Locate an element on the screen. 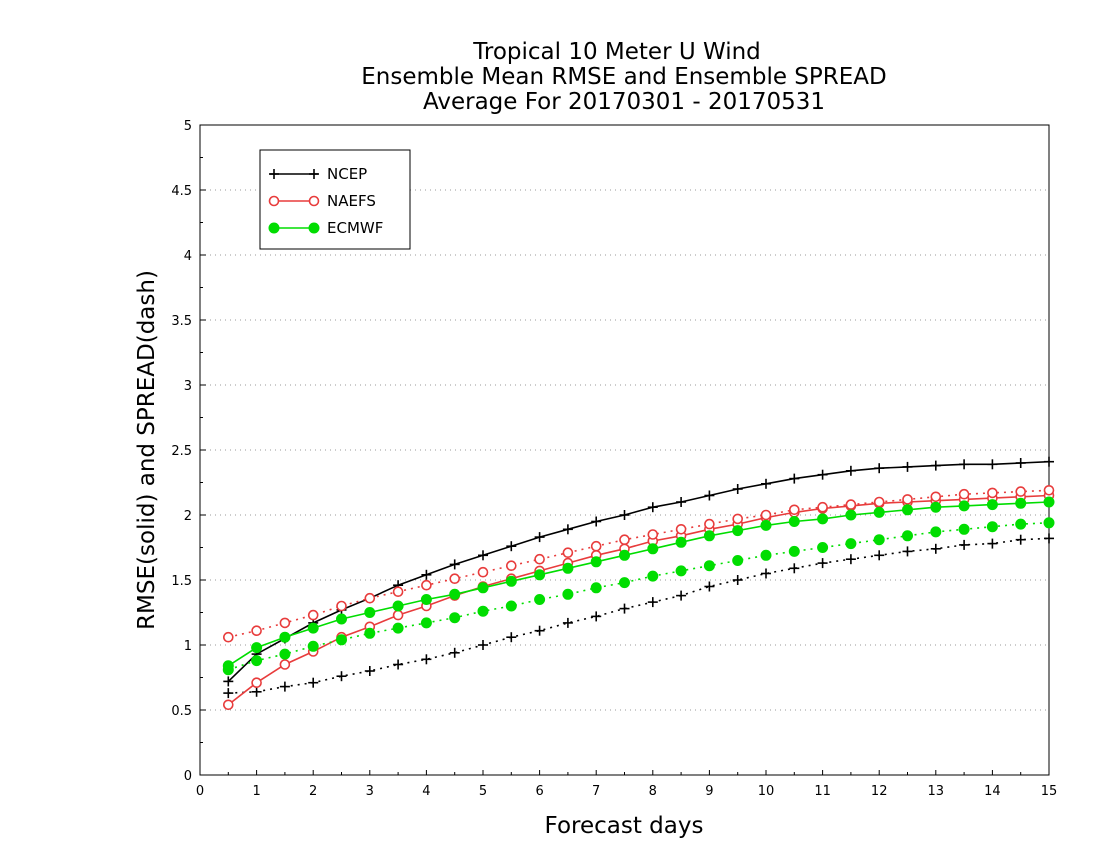  x-tick-label-3: 3 is located at coordinates (370, 791).